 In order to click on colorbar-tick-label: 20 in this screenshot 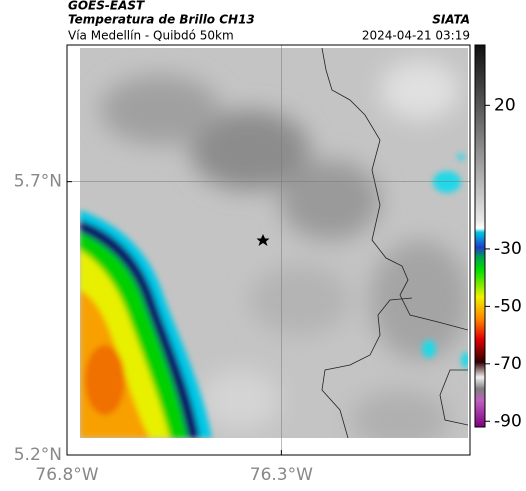, I will do `click(505, 105)`.